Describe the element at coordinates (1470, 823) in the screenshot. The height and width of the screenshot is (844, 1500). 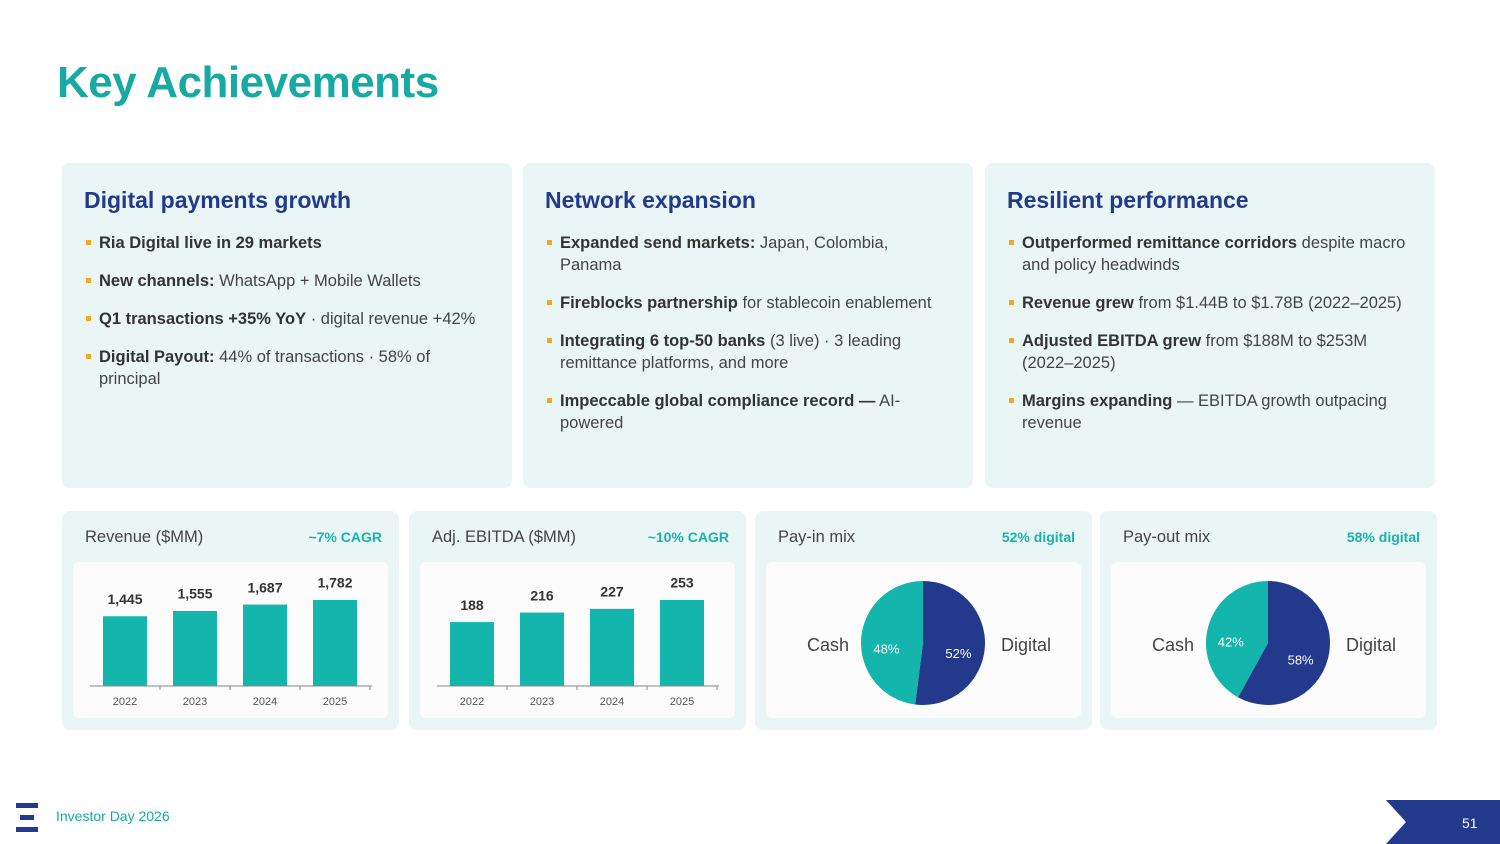
I see `page-number: 51` at that location.